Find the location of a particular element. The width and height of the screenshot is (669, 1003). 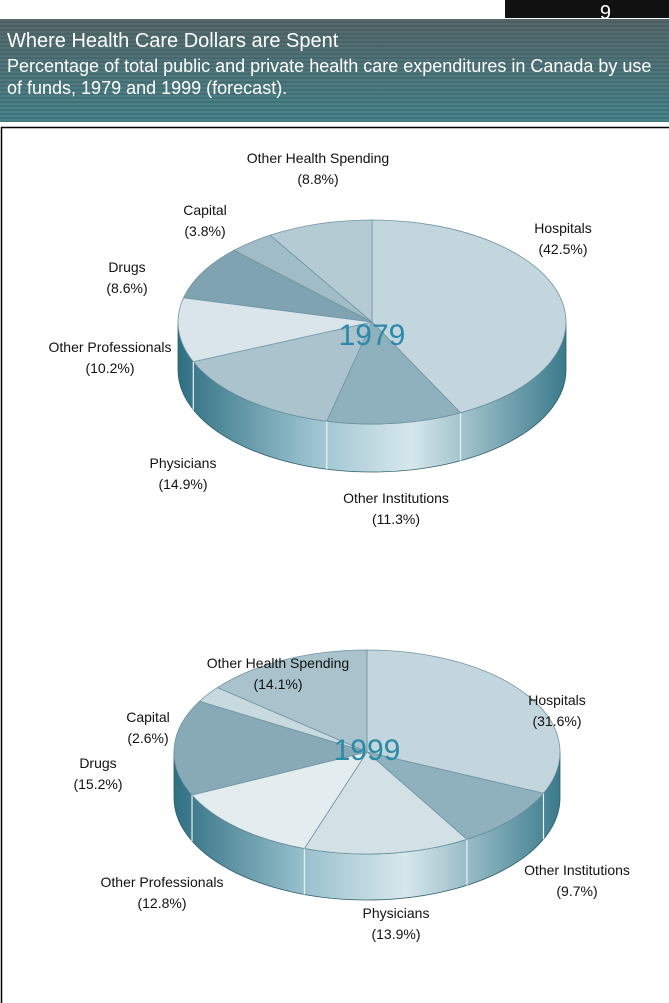

page-number: 9 is located at coordinates (587, 9).